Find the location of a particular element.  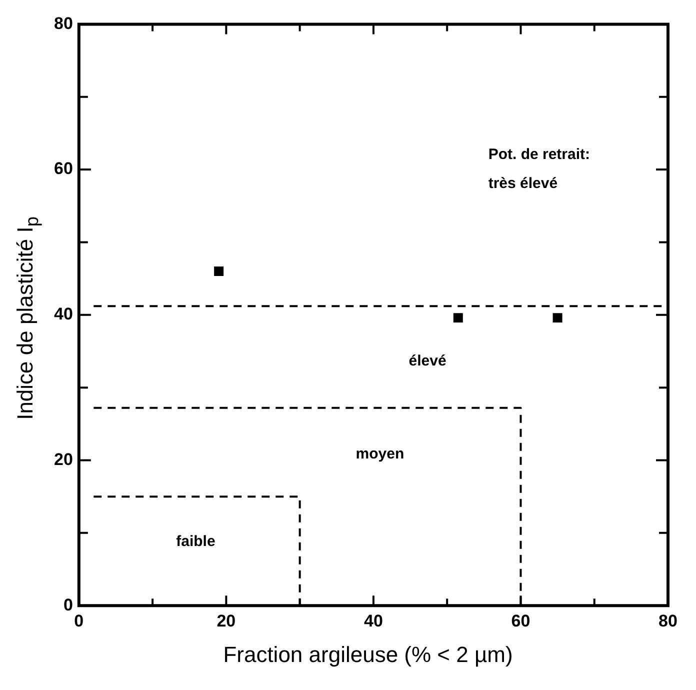

annotation: faible is located at coordinates (196, 541).